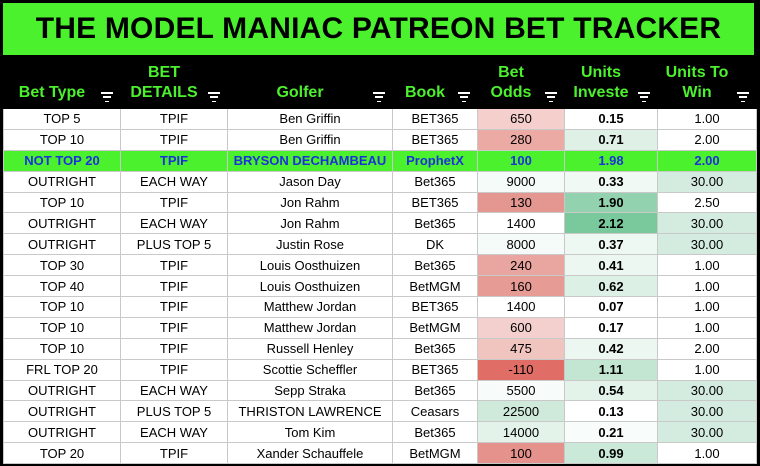 This screenshot has height=466, width=760. I want to click on units-invested-cell: 0.07, so click(611, 307).